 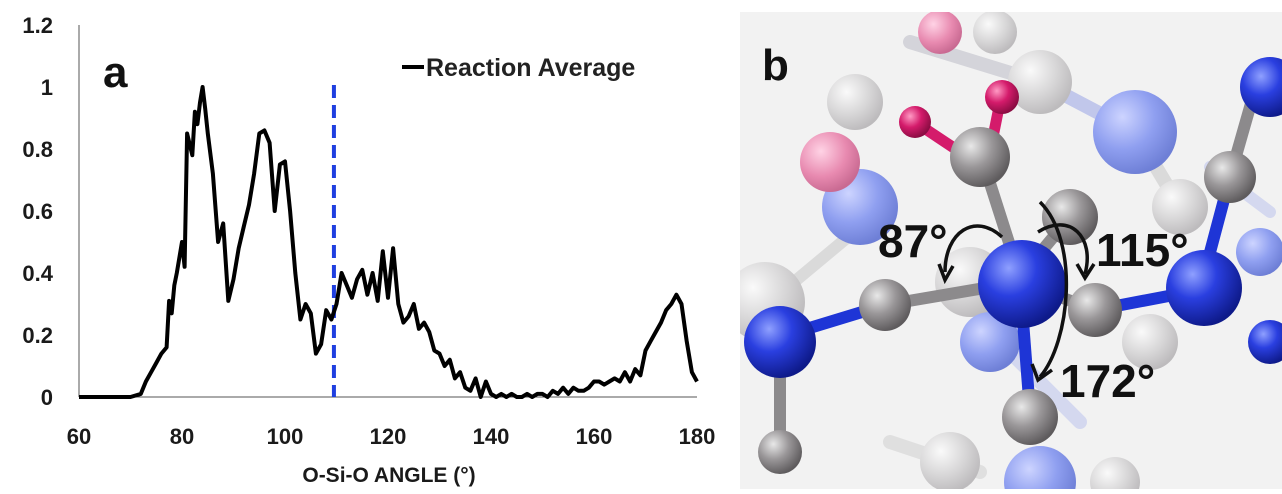 I want to click on y-tick-label: 0, so click(x=47, y=397).